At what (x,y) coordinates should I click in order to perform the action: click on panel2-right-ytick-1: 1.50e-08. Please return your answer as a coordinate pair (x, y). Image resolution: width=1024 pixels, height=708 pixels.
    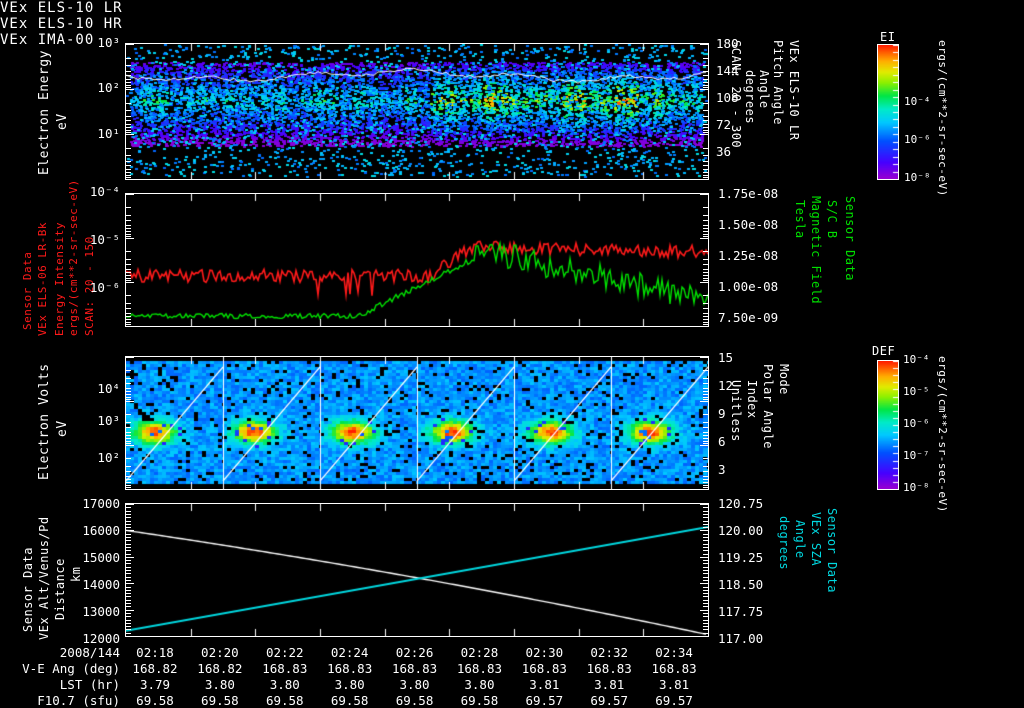
    Looking at the image, I should click on (748, 224).